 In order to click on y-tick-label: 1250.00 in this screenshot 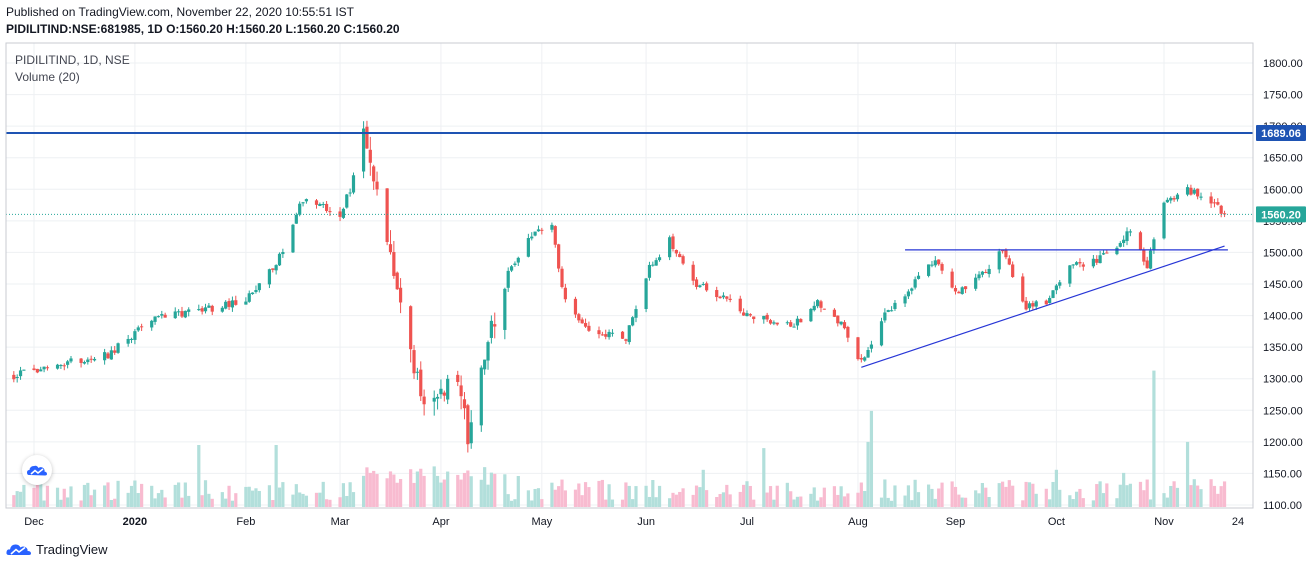, I will do `click(1283, 411)`.